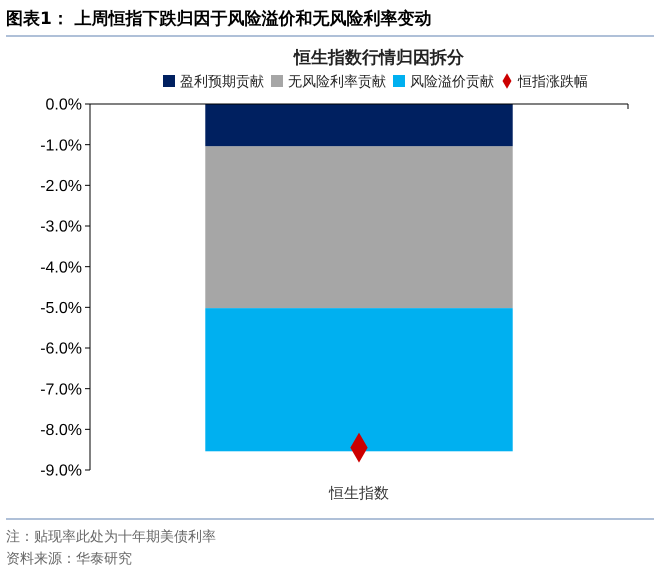 The height and width of the screenshot is (576, 660). Describe the element at coordinates (379, 58) in the screenshot. I see `chart-subtitle: 恒生指数行情归因拆分` at that location.